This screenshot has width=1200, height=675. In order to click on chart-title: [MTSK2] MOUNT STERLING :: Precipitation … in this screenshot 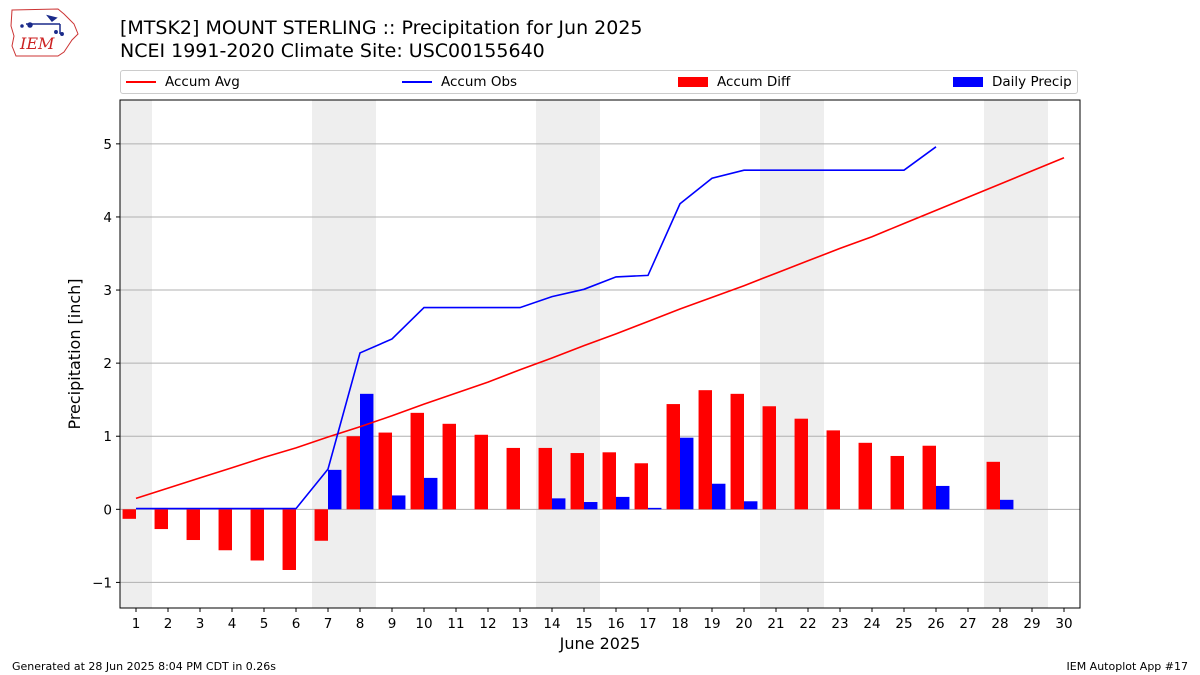, I will do `click(381, 28)`.